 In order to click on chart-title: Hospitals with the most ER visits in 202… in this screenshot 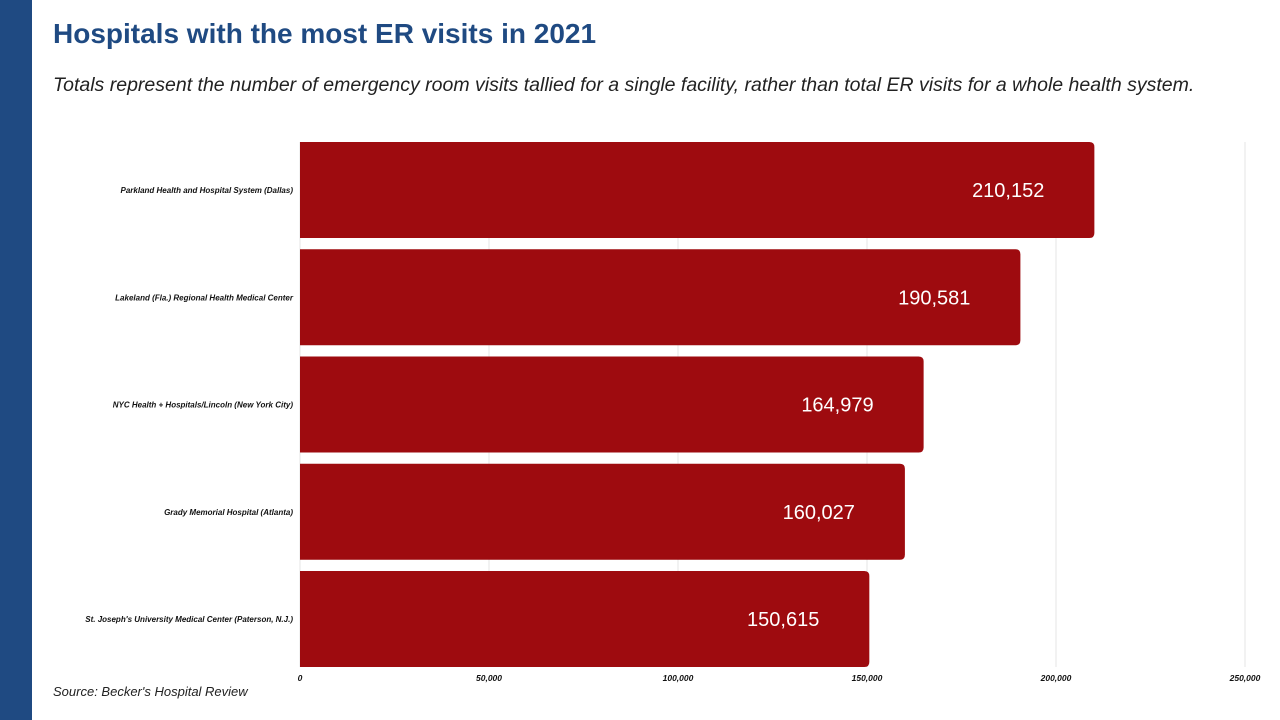, I will do `click(325, 33)`.